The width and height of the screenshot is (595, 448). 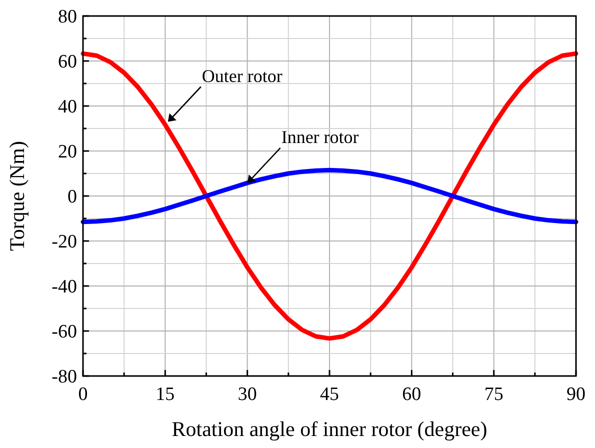 I want to click on y-tick-label: 20, so click(x=67, y=152).